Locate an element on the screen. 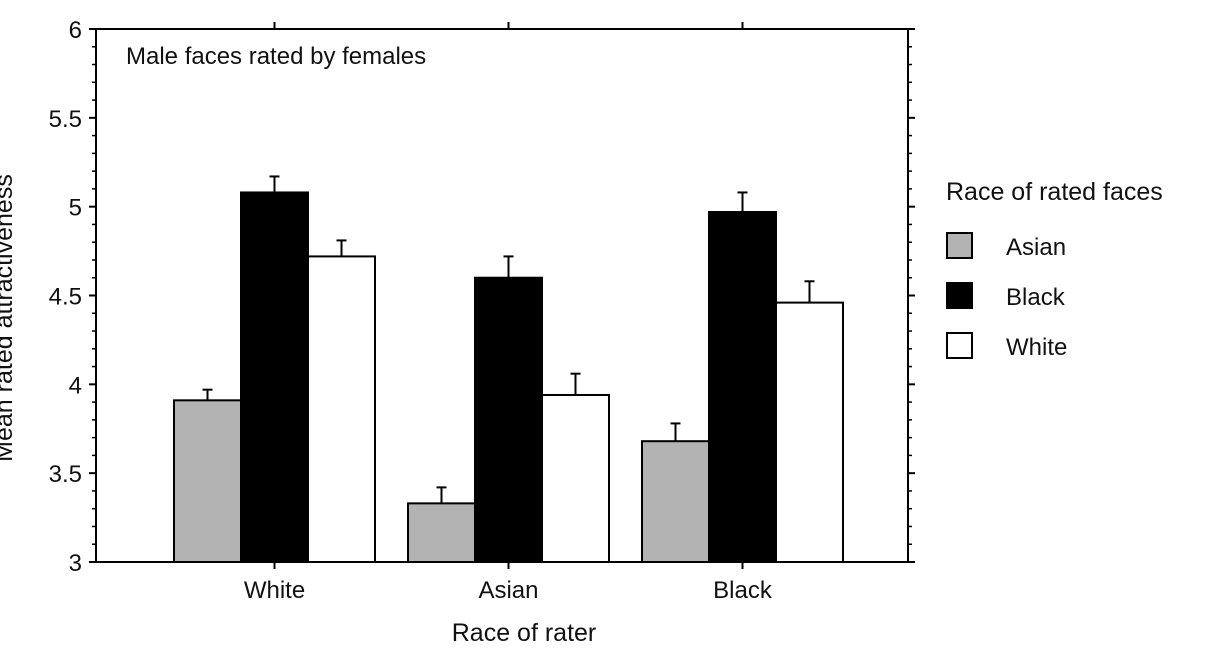 The image size is (1206, 651). legend-label-white: White is located at coordinates (1036, 347).